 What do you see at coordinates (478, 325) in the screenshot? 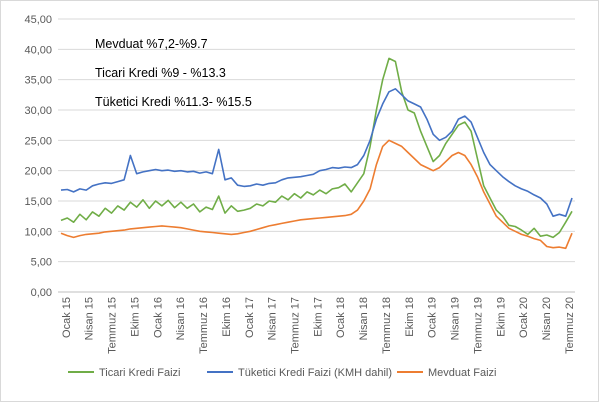
I see `x-tick-label: Temmuz 19` at bounding box center [478, 325].